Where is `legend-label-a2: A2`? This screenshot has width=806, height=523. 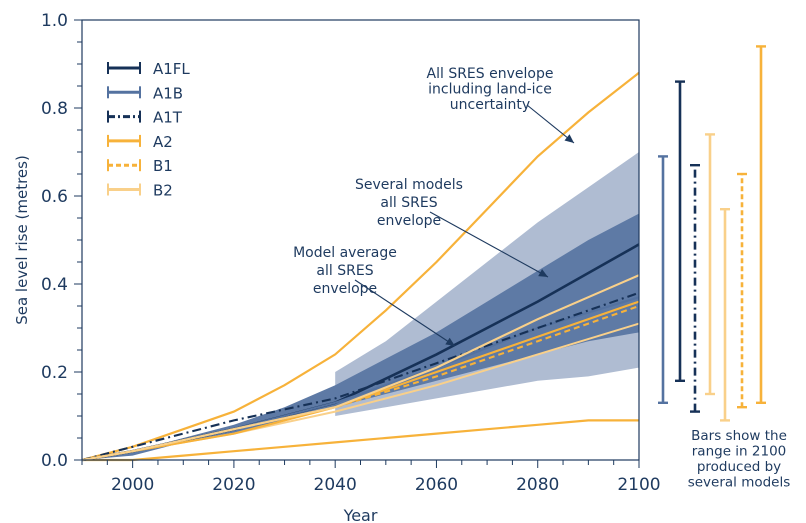
legend-label-a2: A2 is located at coordinates (163, 142).